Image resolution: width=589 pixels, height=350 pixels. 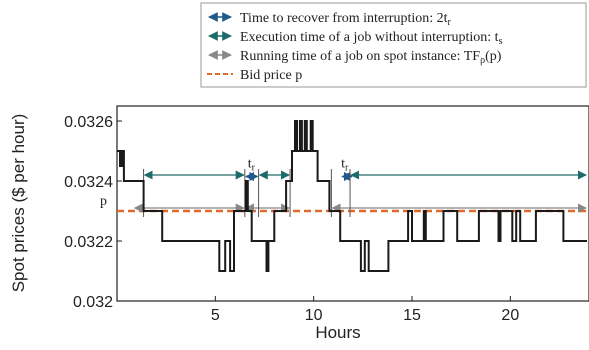 What do you see at coordinates (482, 60) in the screenshot?
I see `text-subscript: ρ` at bounding box center [482, 60].